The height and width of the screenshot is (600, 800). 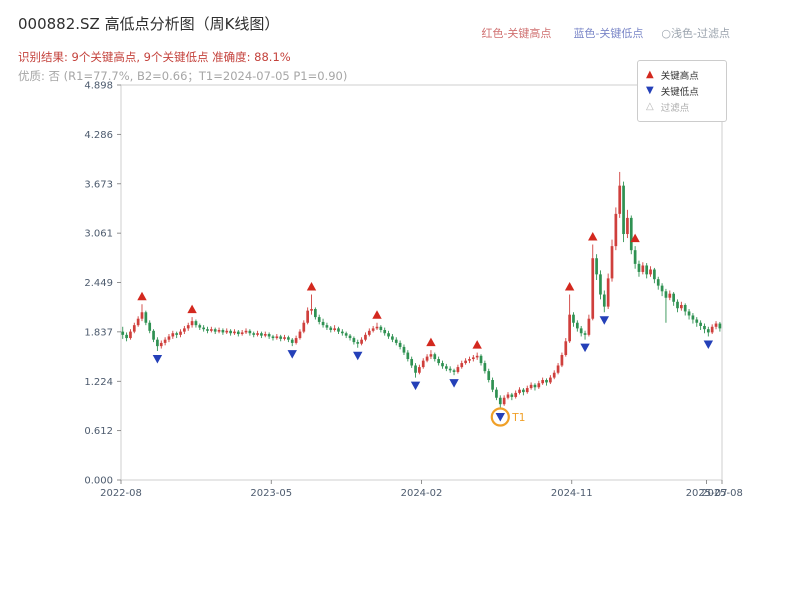 I want to click on legend-item-filtered: △ 过滤点, so click(x=682, y=107).